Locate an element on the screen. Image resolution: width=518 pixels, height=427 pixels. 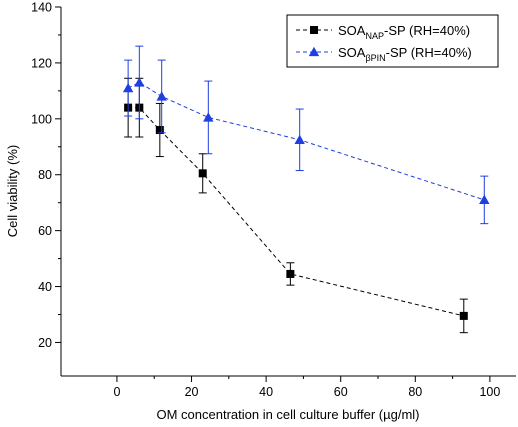
legend: SOANAP-SP (RH=40%) SOAβPIN-SP (RH=40%) is located at coordinates (392, 41).